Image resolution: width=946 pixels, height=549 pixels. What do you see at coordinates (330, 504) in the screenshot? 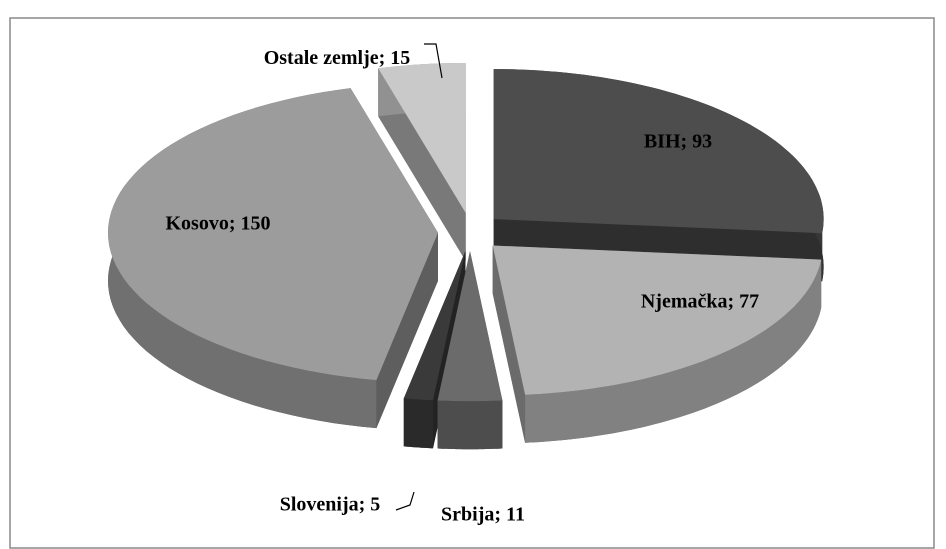
I see `data-label: Slovenija; 5` at bounding box center [330, 504].